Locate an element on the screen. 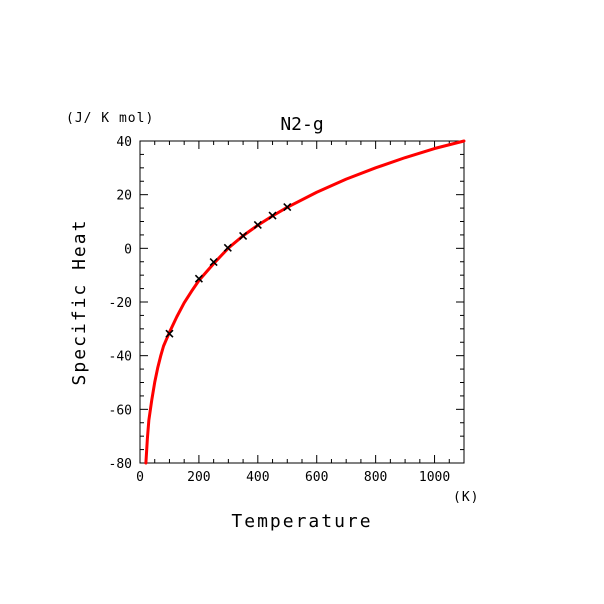 This screenshot has width=604, height=604. y-tick-label: -40 is located at coordinates (120, 357).